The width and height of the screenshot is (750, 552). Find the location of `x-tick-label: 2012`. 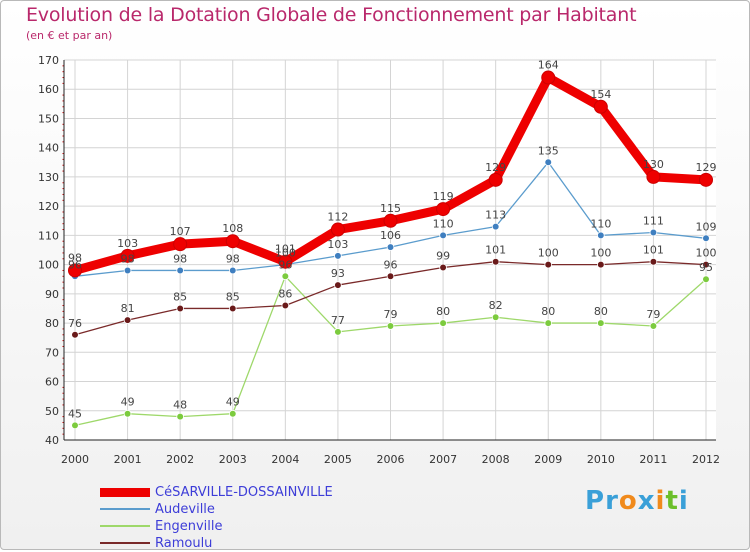

x-tick-label: 2012 is located at coordinates (706, 459).